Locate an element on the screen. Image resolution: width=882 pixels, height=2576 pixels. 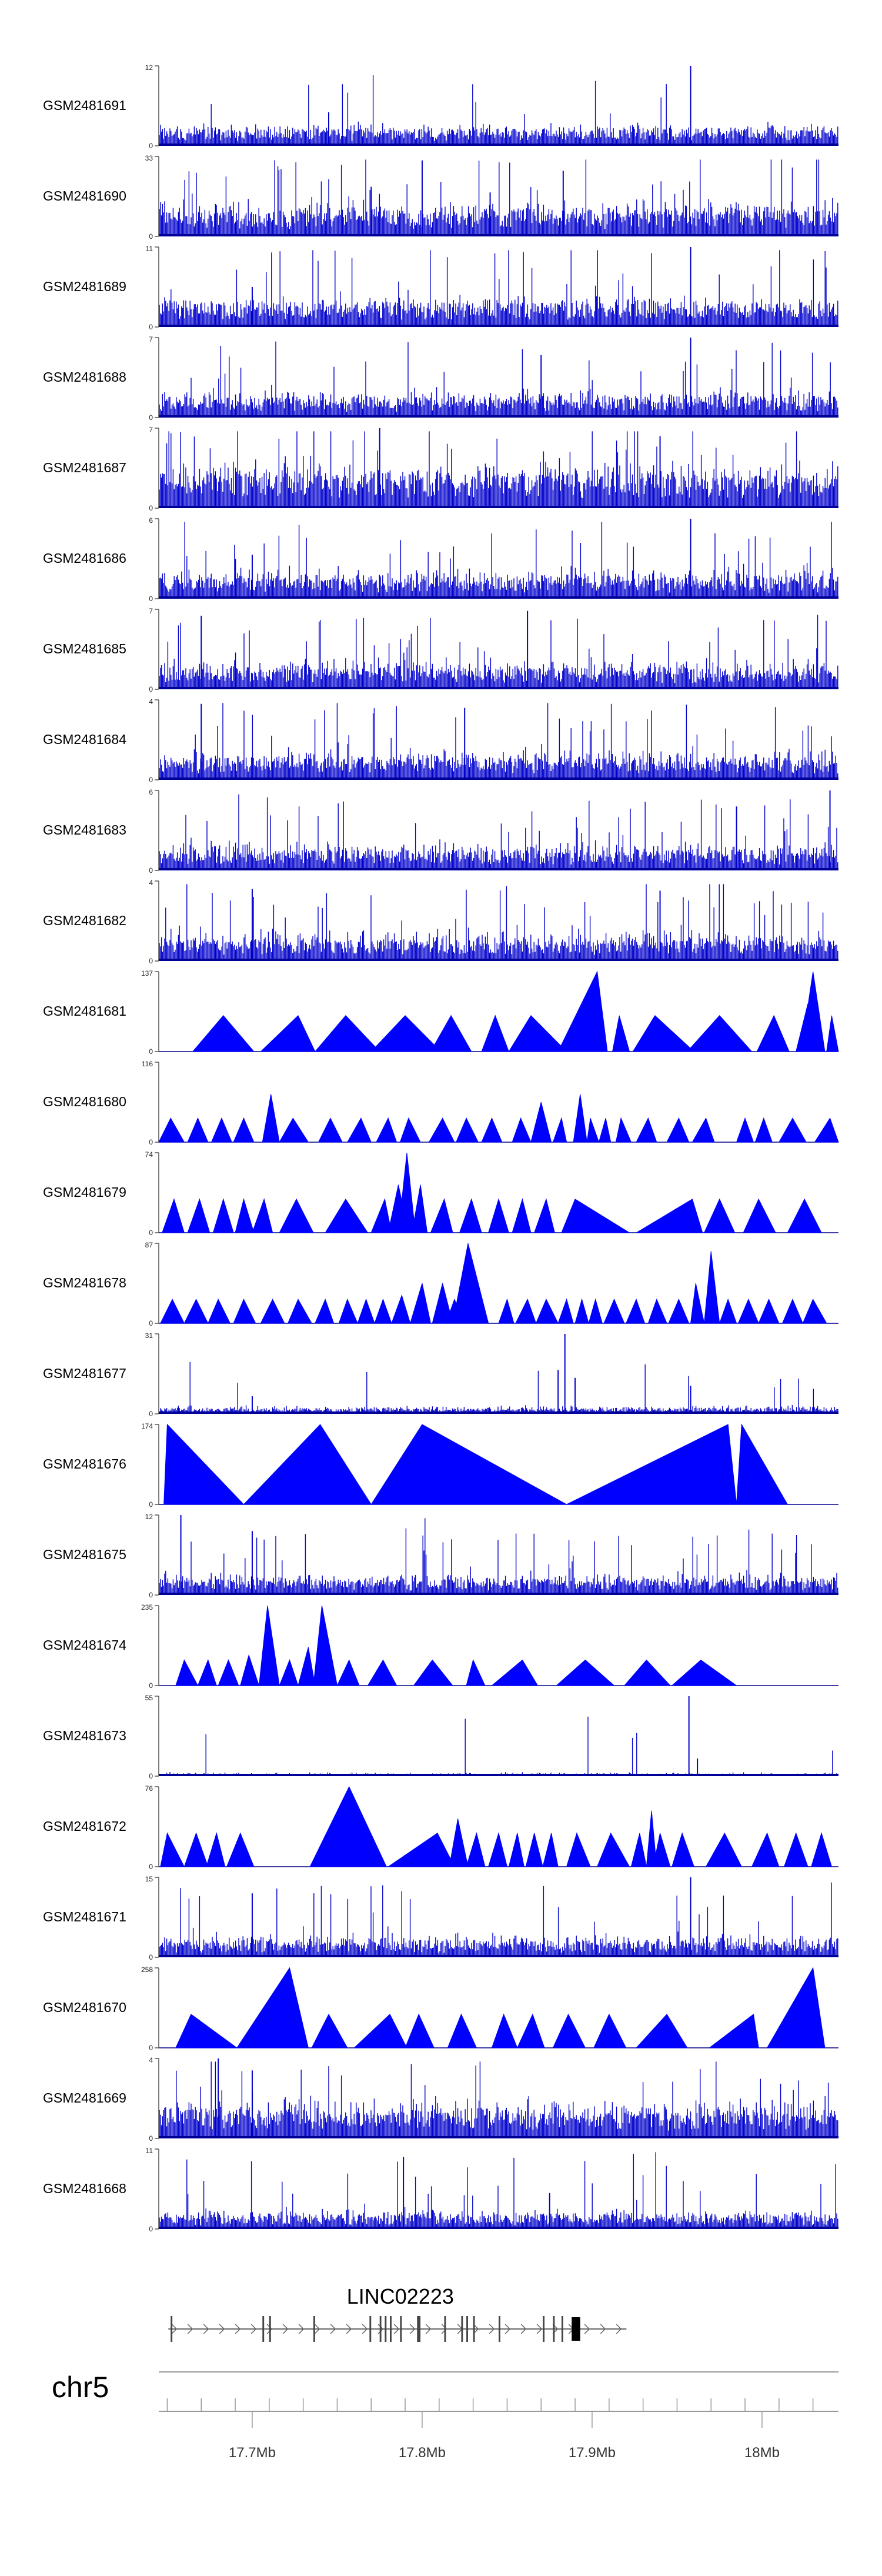
y-tick-label-max: 116 is located at coordinates (147, 1064).